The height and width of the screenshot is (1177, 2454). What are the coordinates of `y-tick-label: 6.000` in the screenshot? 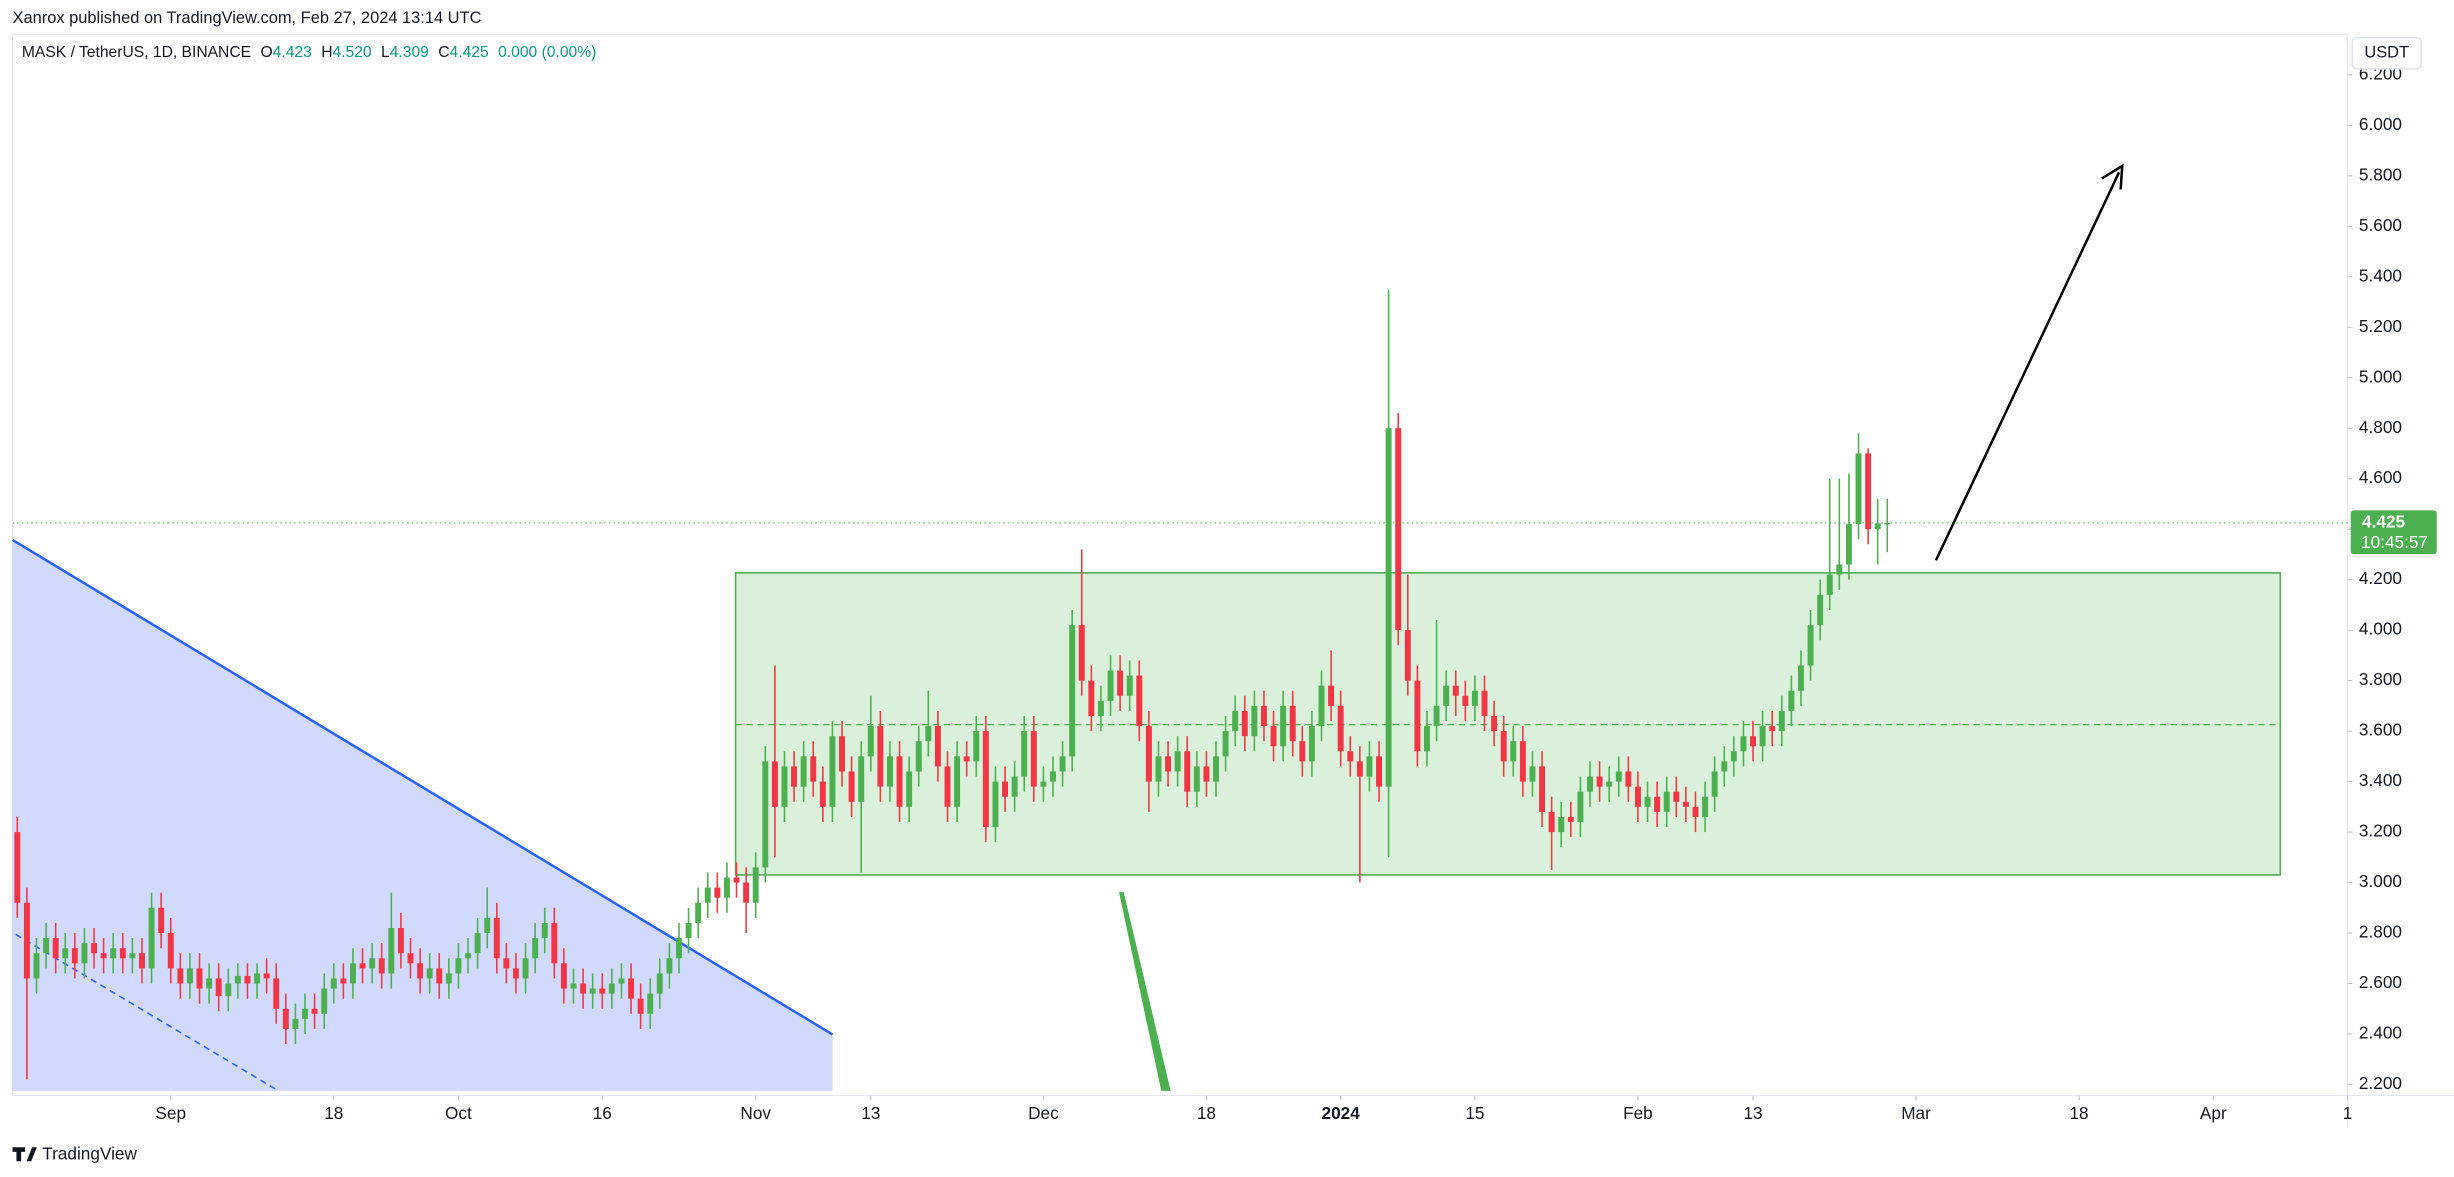 It's located at (2380, 124).